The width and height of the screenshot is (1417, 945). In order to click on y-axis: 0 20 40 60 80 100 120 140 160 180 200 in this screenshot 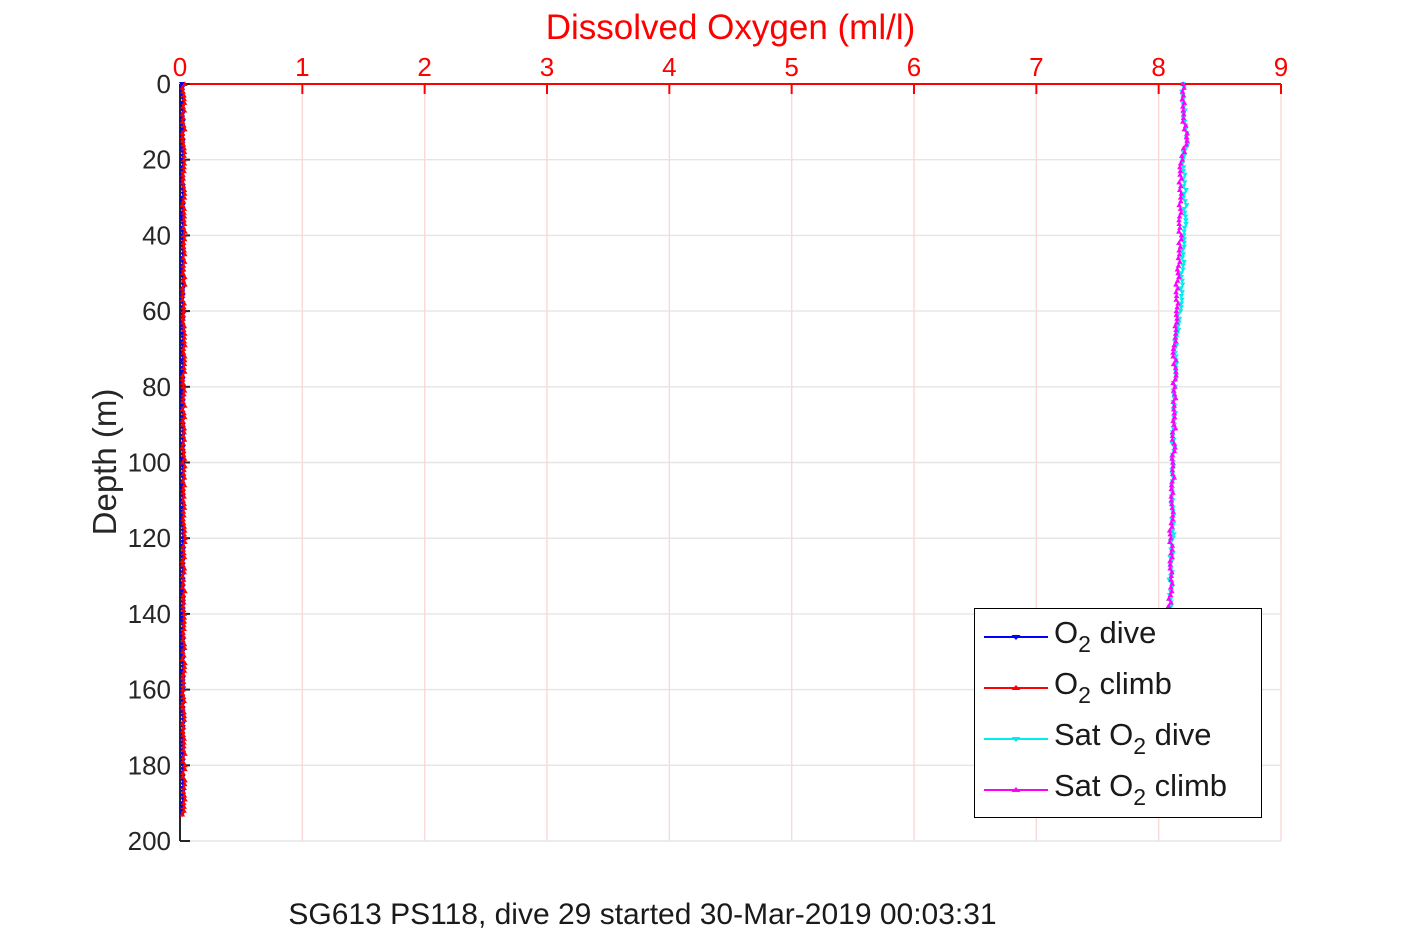, I will do `click(159, 462)`.